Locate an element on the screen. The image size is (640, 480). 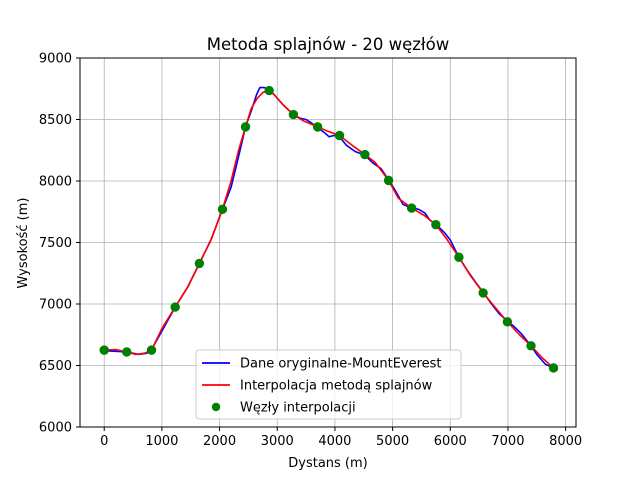
x-tick-label: 0 is located at coordinates (104, 441).